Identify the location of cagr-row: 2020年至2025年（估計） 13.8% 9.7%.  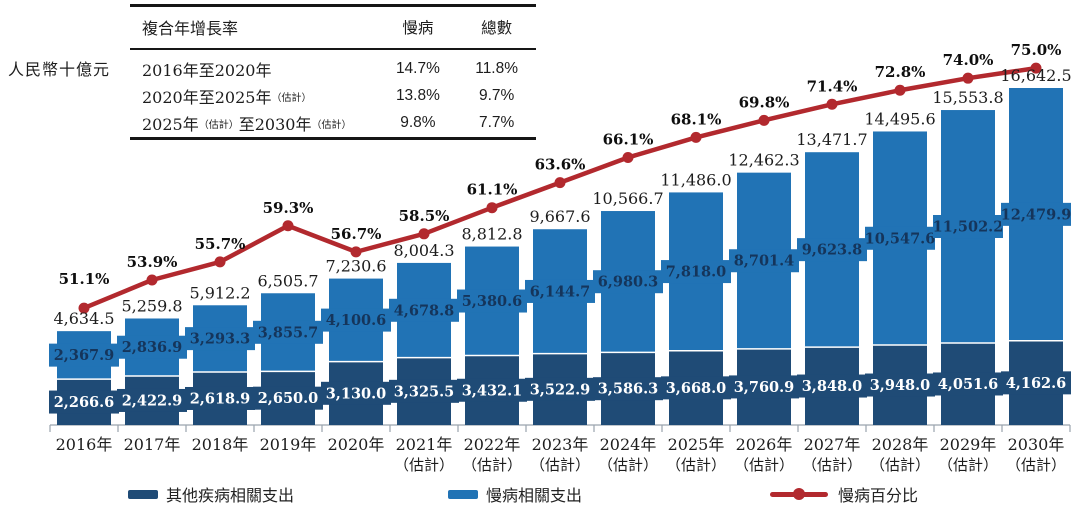
(333, 96).